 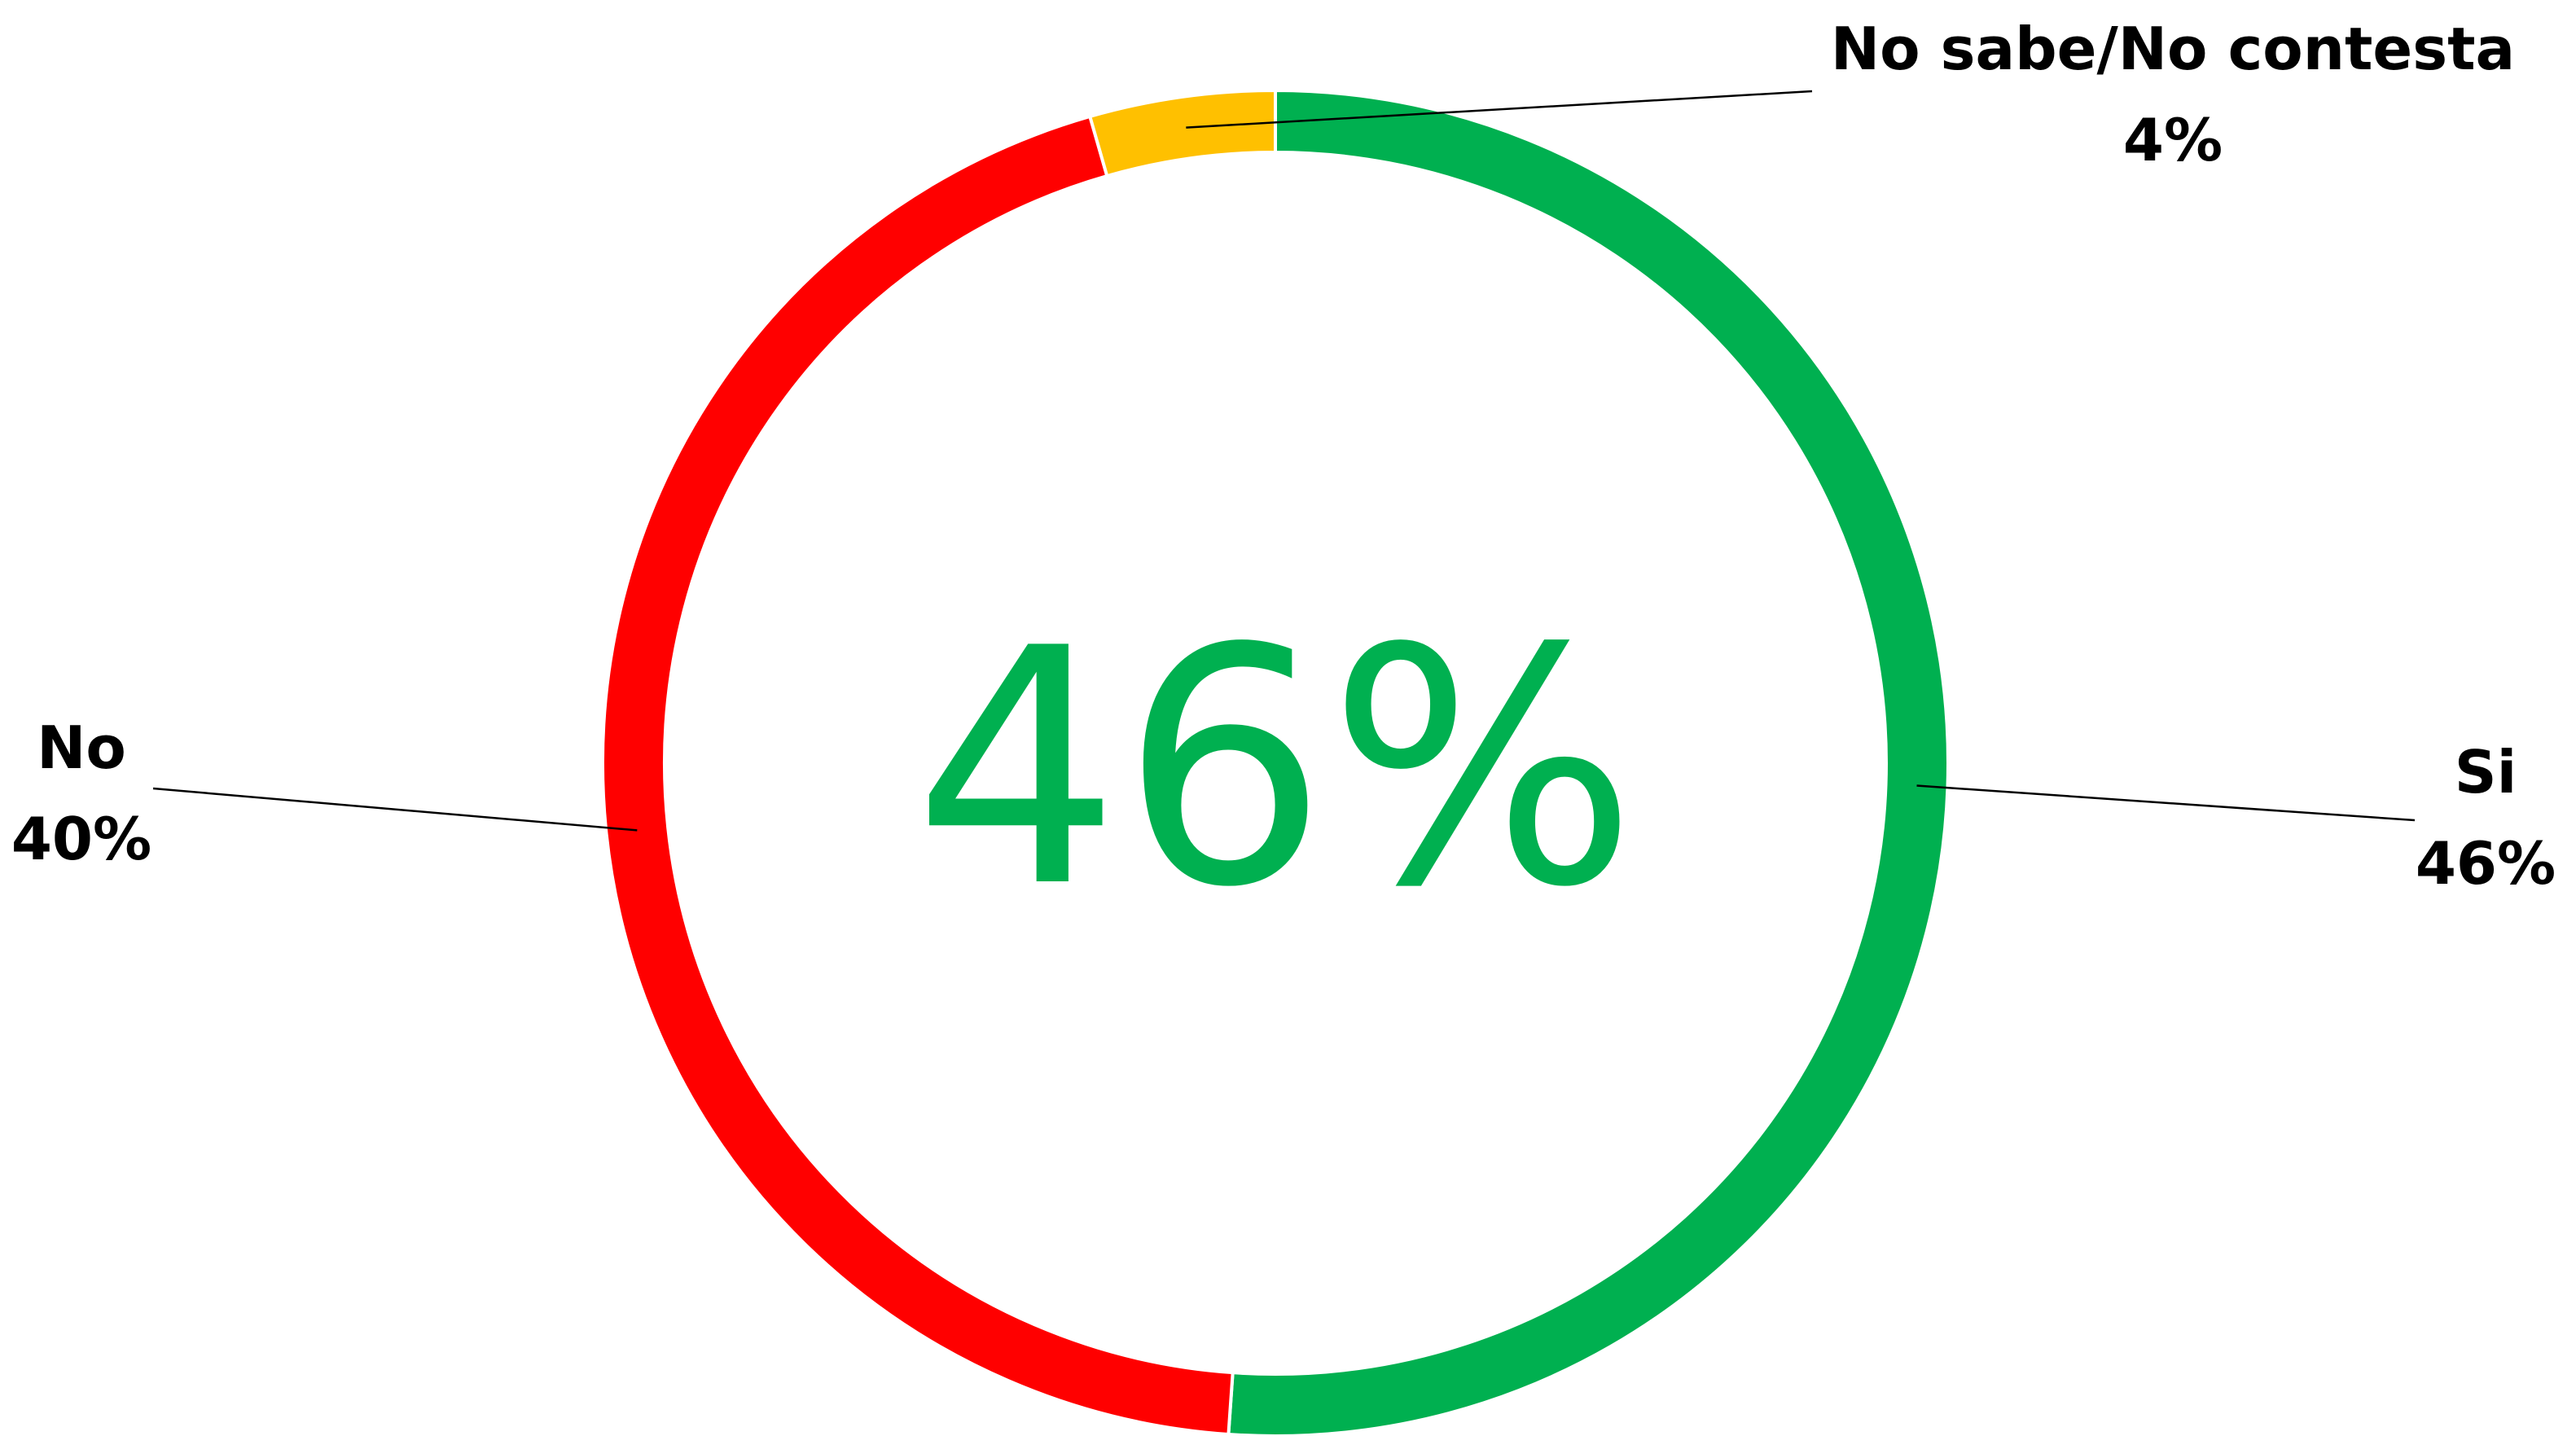 What do you see at coordinates (2173, 49) in the screenshot?
I see `slice-category-label: No sabe/No contesta` at bounding box center [2173, 49].